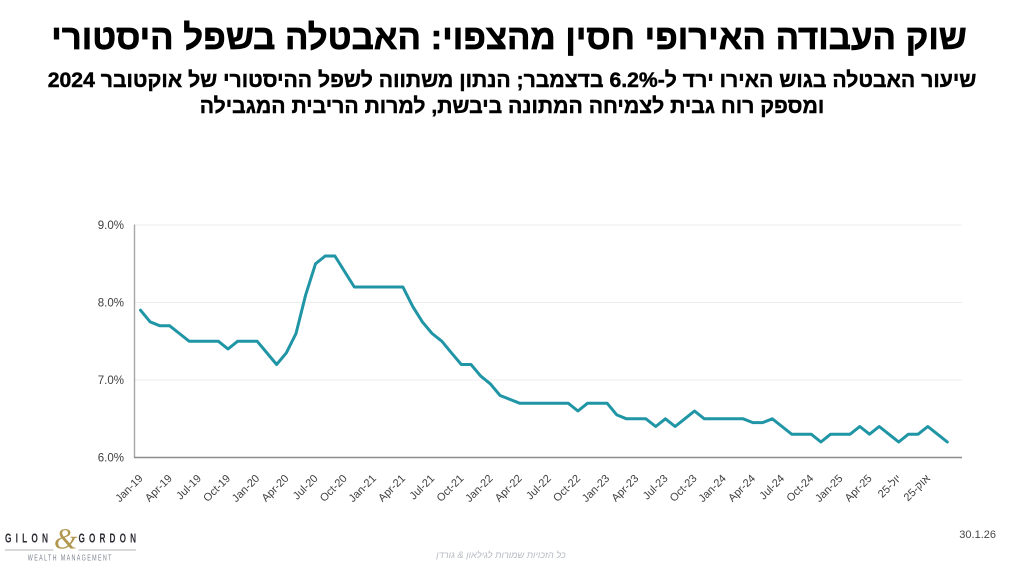 The width and height of the screenshot is (1024, 576). What do you see at coordinates (129, 489) in the screenshot?
I see `svg-text: Jan-19` at bounding box center [129, 489].